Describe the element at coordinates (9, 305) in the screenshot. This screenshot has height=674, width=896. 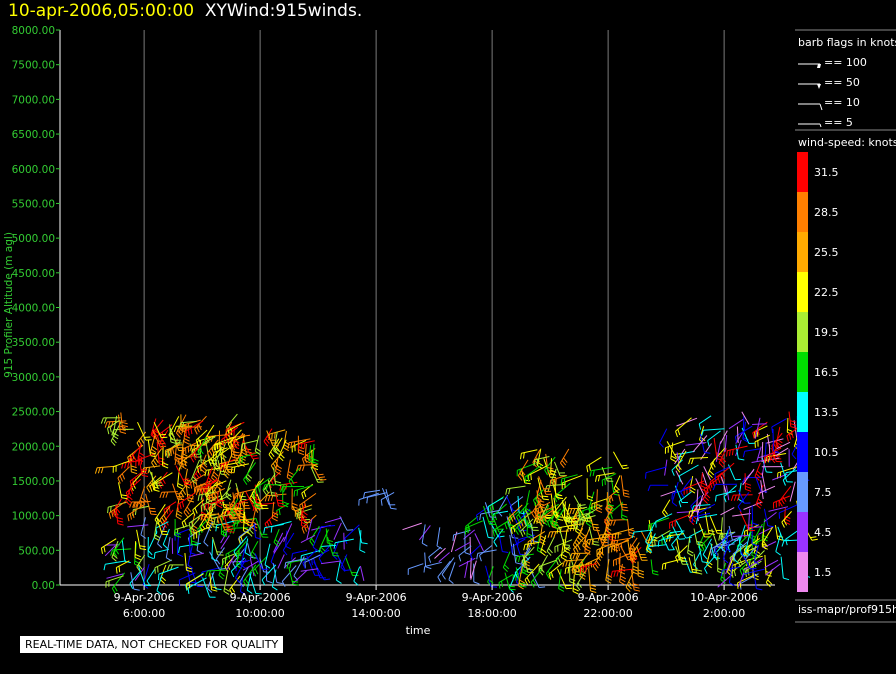
I see `y-axis-label: 915 Profiler Altitude (m agl)` at that location.